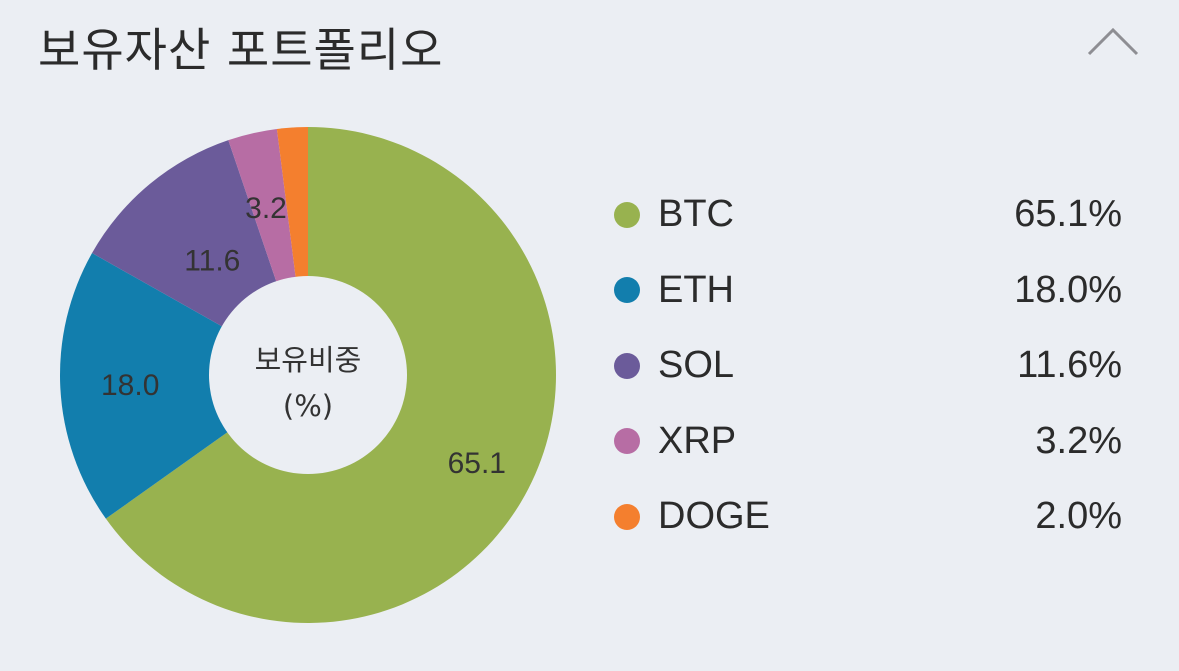  I want to click on legend-percent: 2.0%, so click(1078, 516).